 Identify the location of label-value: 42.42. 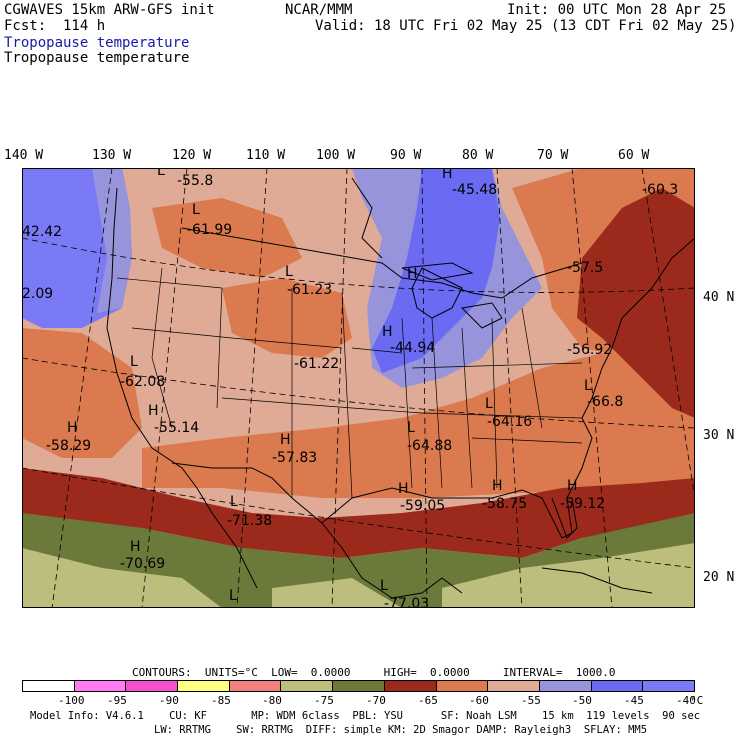
(42, 232).